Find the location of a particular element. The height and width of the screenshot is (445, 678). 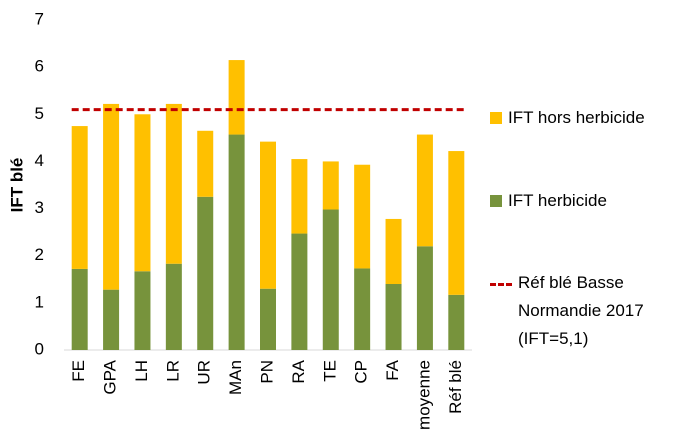

legend-label: IFT hors herbicide is located at coordinates (576, 117).